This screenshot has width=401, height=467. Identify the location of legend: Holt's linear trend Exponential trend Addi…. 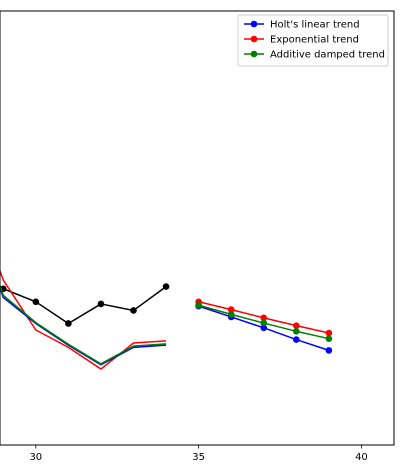
(313, 40).